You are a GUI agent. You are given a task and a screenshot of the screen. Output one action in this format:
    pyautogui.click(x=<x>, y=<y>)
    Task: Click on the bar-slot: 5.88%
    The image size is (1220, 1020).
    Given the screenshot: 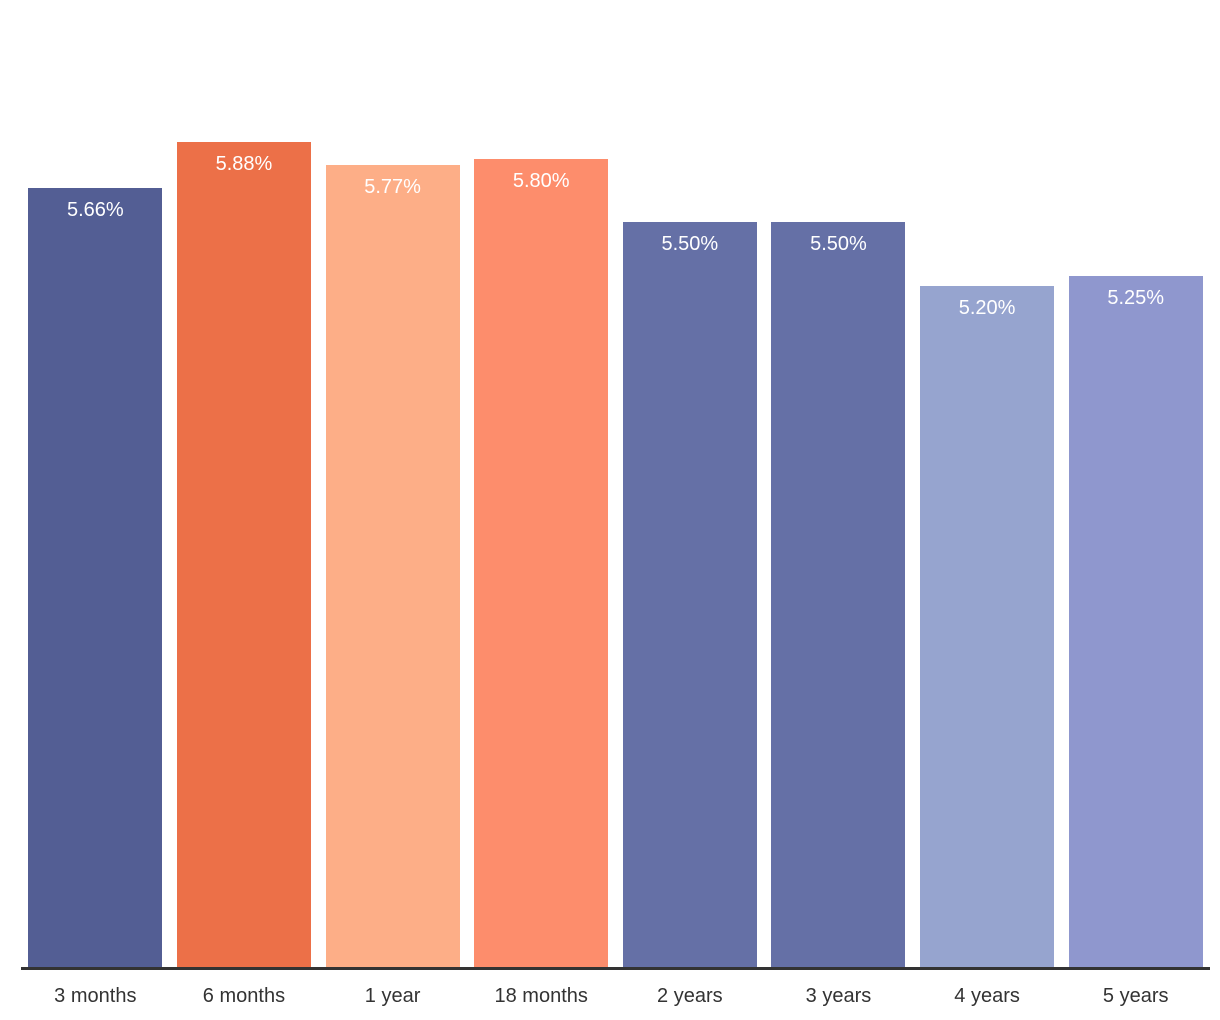 What is the action you would take?
    pyautogui.click(x=244, y=541)
    